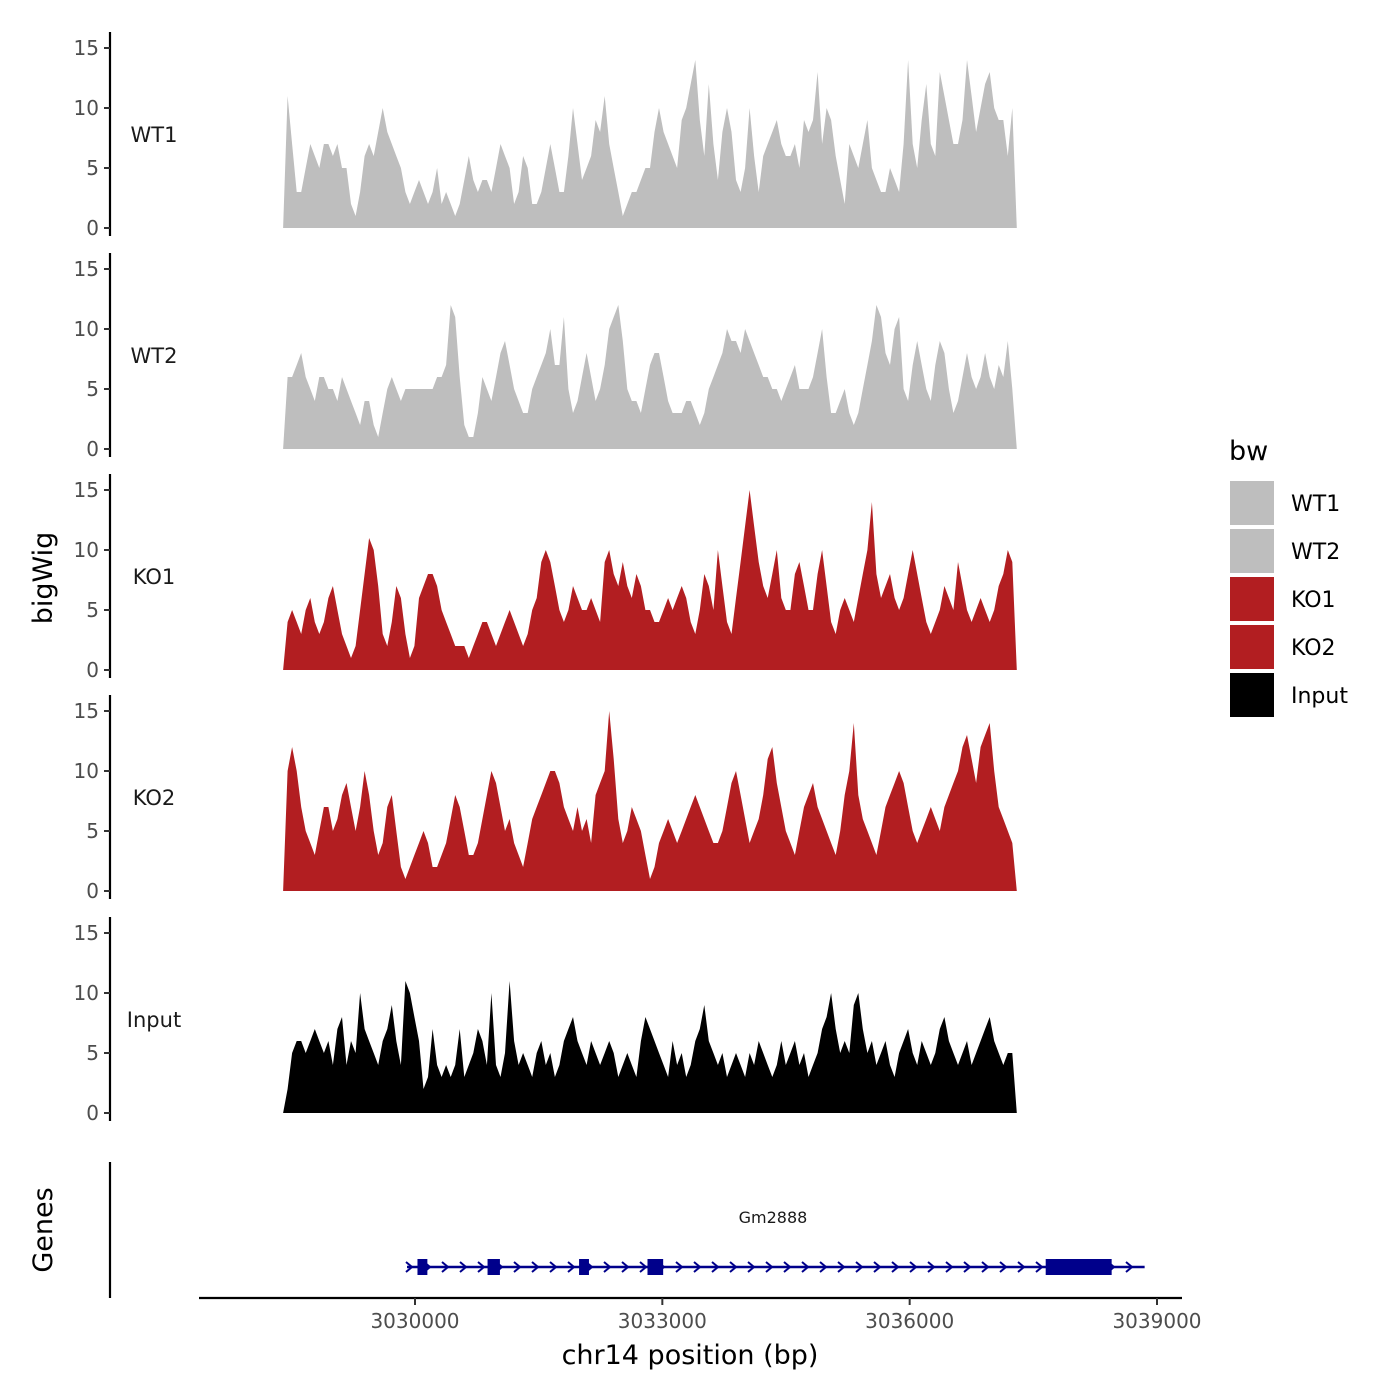  I want to click on legend: bw WT1 WT2 KO1 KO2 Input, so click(1288, 576).